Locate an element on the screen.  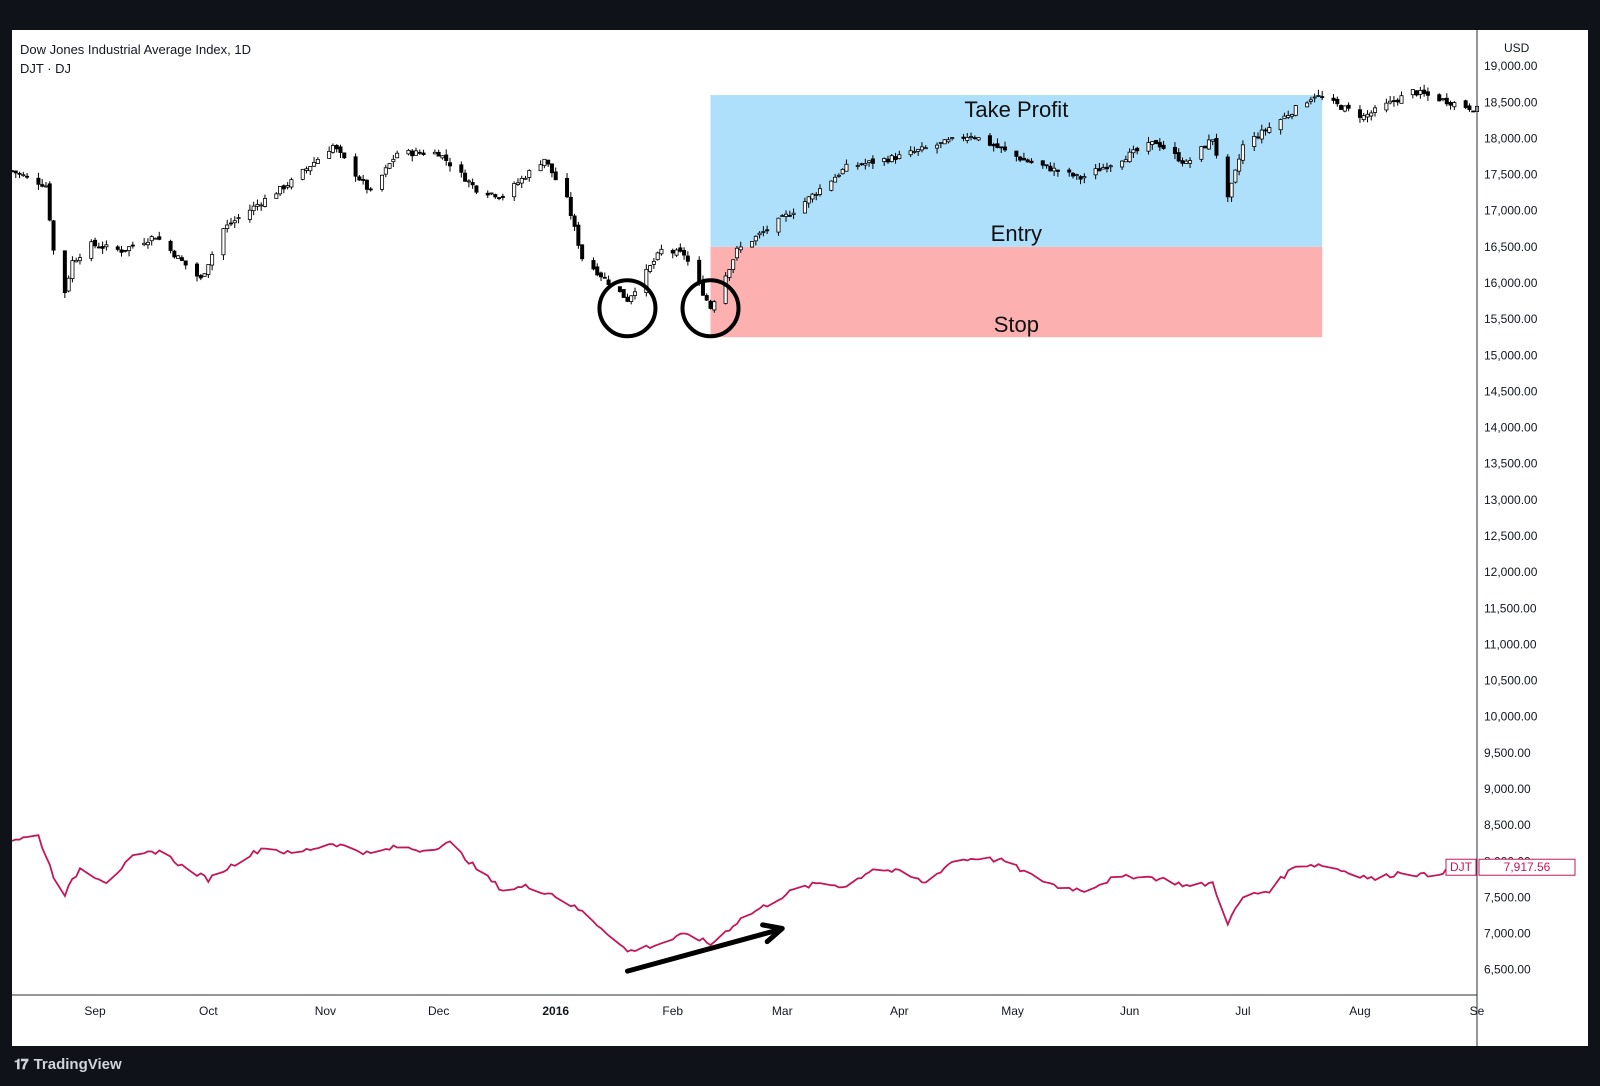
take-profit-zone is located at coordinates (1016, 171).